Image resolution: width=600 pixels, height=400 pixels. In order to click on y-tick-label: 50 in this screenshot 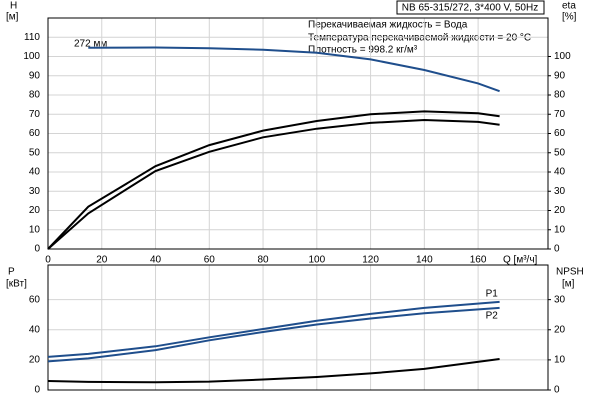, I will do `click(35, 152)`.